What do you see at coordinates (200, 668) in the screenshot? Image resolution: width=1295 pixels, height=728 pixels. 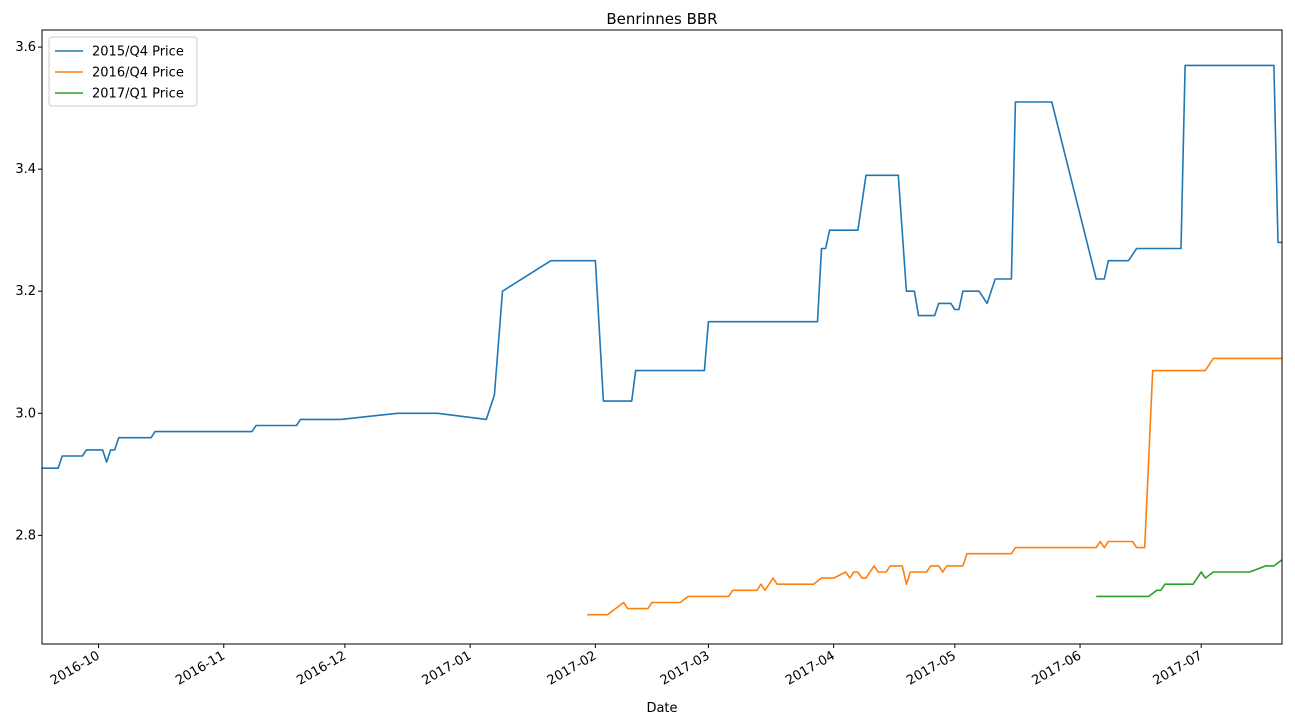 I see `x-tick-label: 2016-11` at bounding box center [200, 668].